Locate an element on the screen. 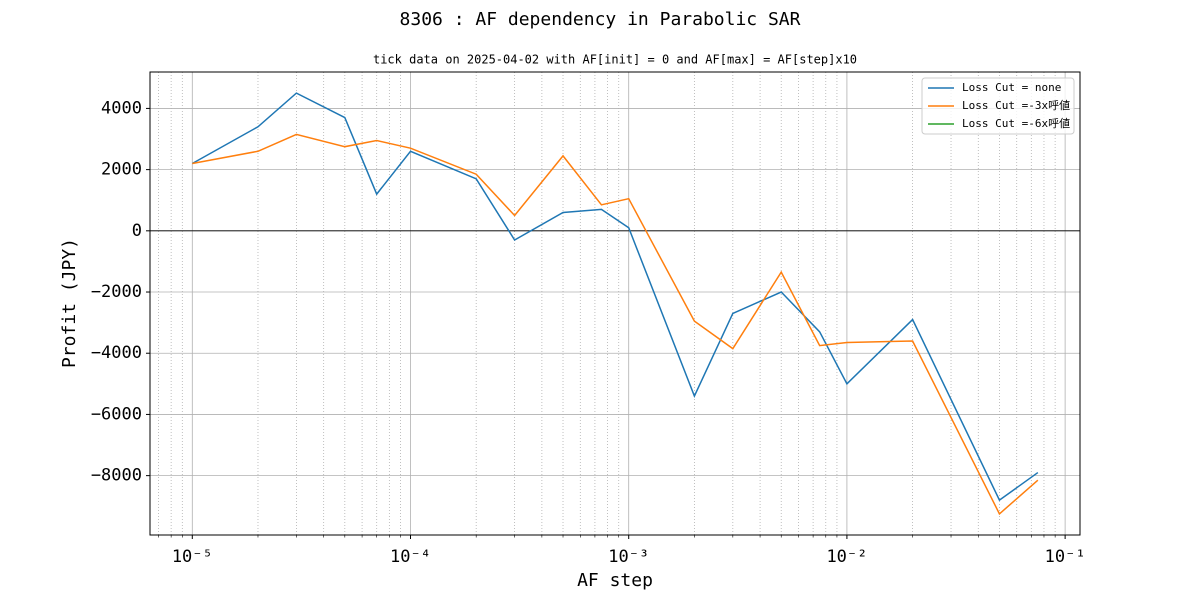 This screenshot has width=1200, height=600. y-tick-label: 0 is located at coordinates (137, 231).